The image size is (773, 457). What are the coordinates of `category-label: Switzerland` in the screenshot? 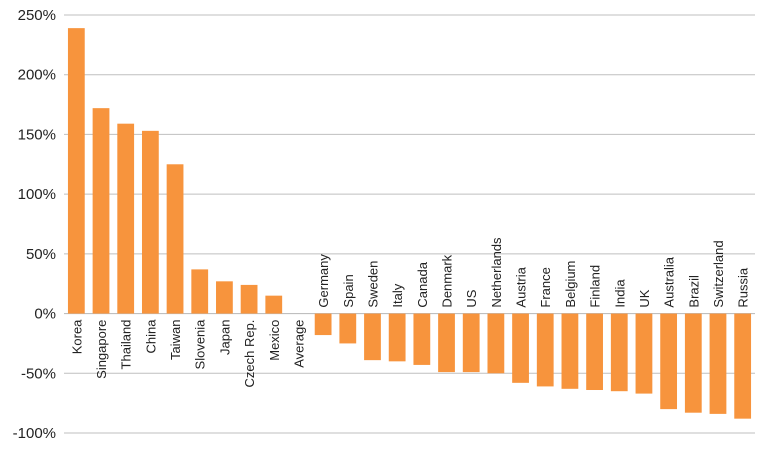 It's located at (718, 273).